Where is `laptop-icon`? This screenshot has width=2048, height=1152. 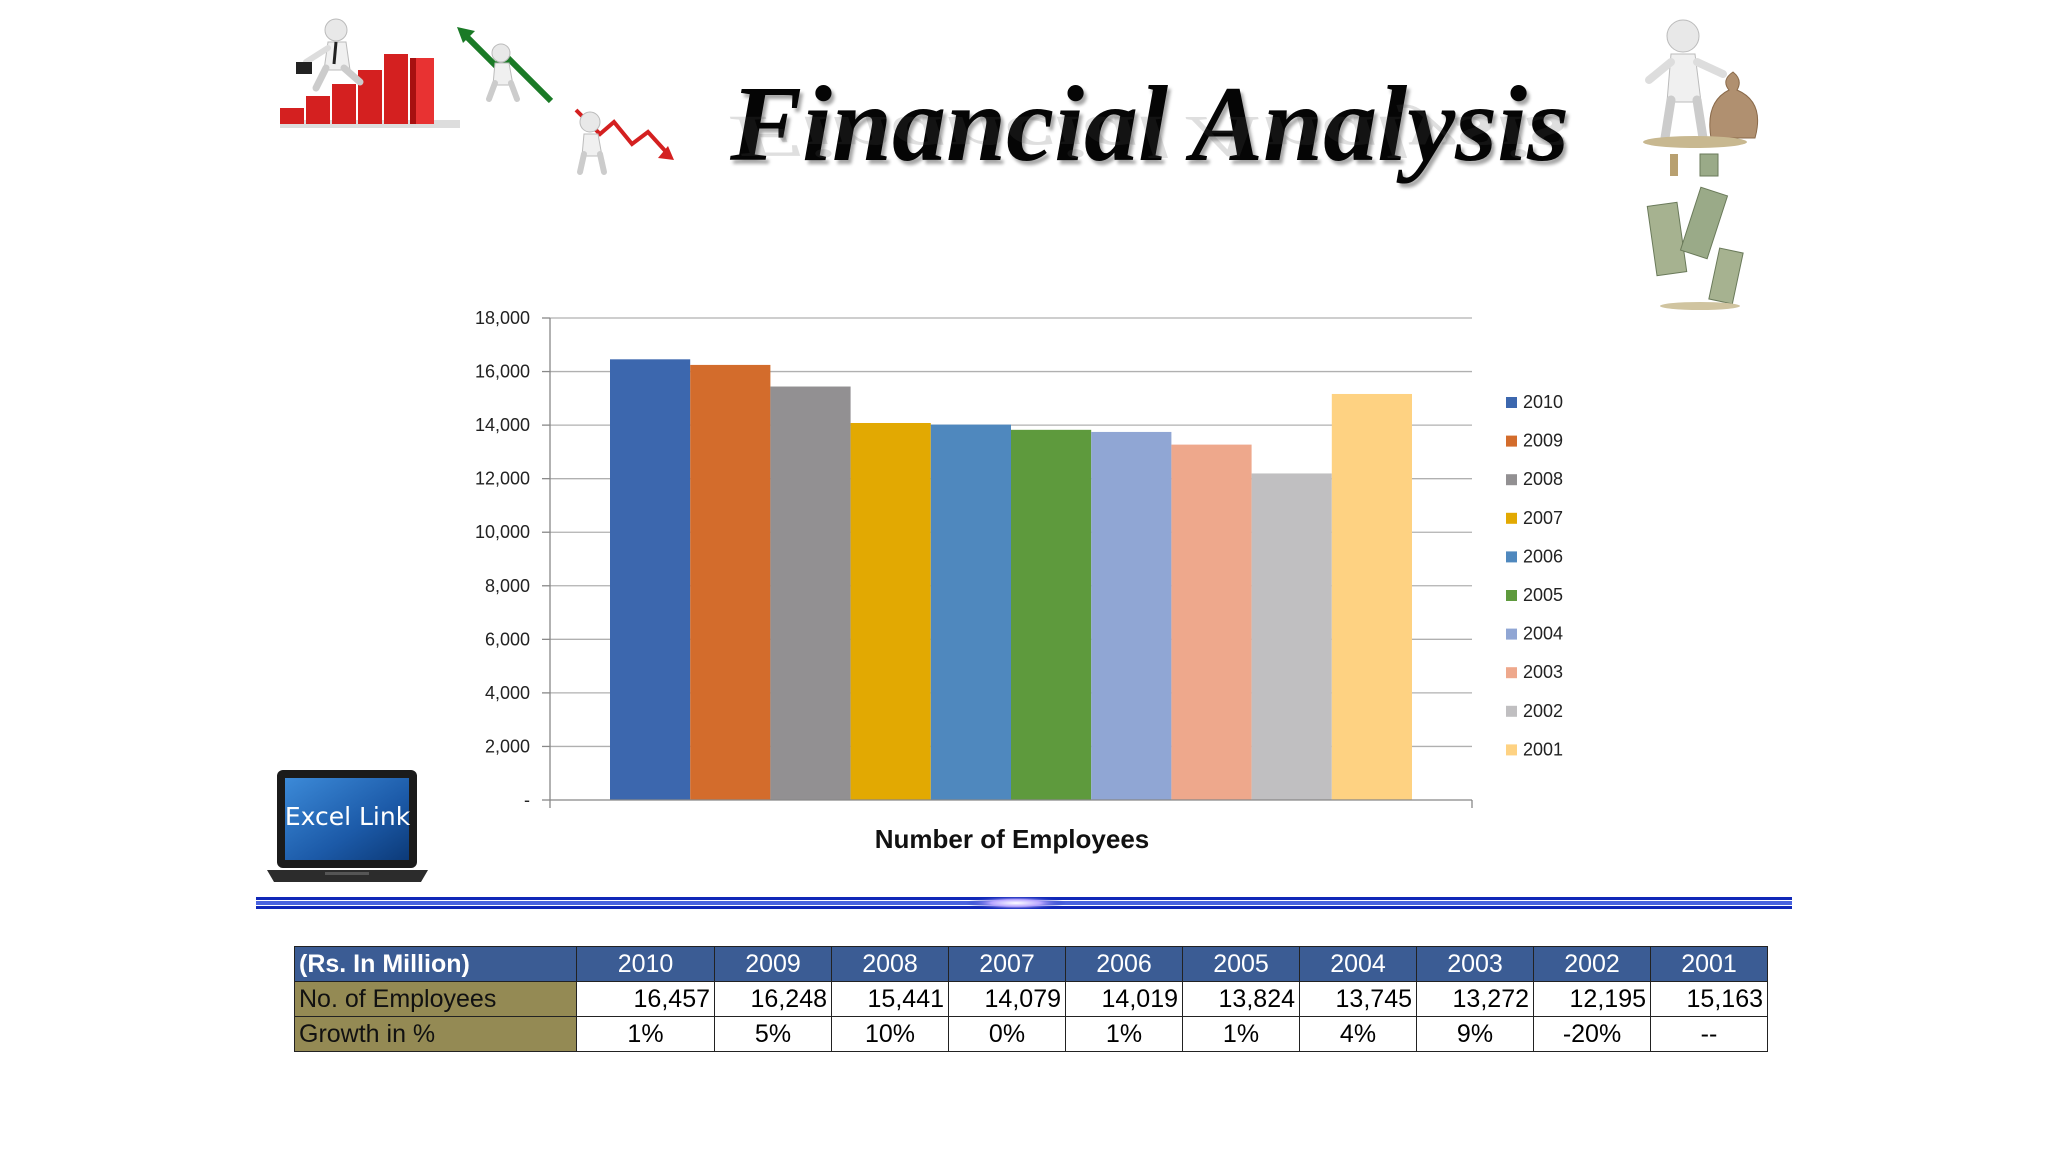
laptop-icon is located at coordinates (347, 826).